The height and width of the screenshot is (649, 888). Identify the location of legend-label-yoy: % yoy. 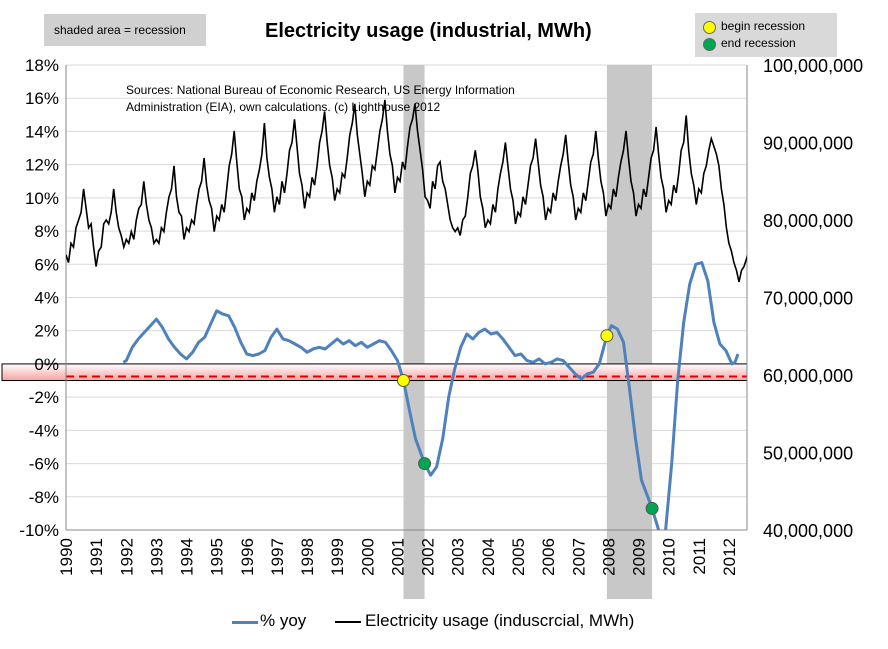
(283, 620).